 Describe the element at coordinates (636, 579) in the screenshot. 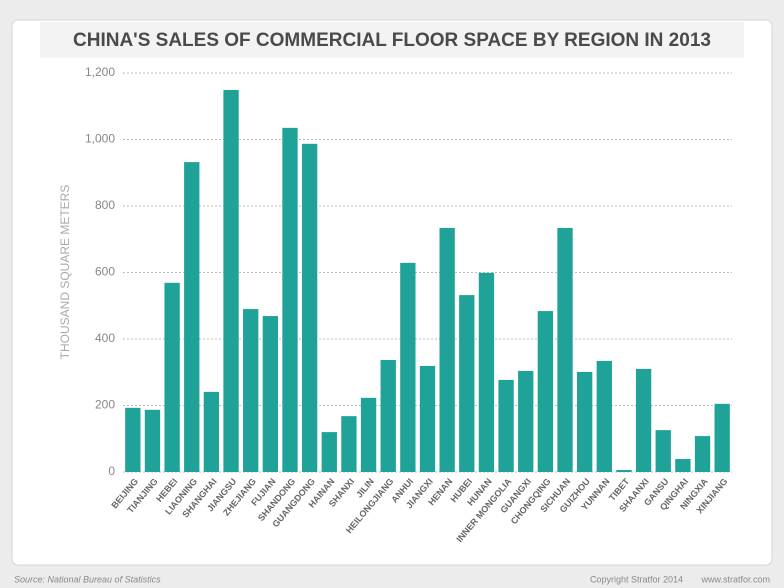

I see `copyright: Copyright Stratfor 2014` at that location.